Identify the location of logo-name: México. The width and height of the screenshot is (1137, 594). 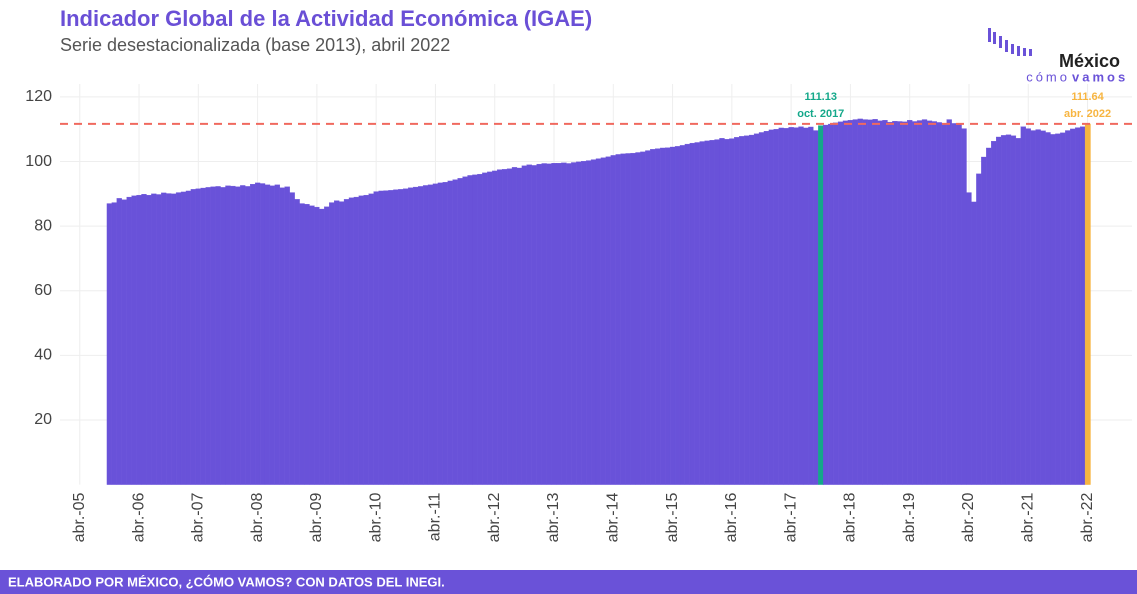
(1089, 61).